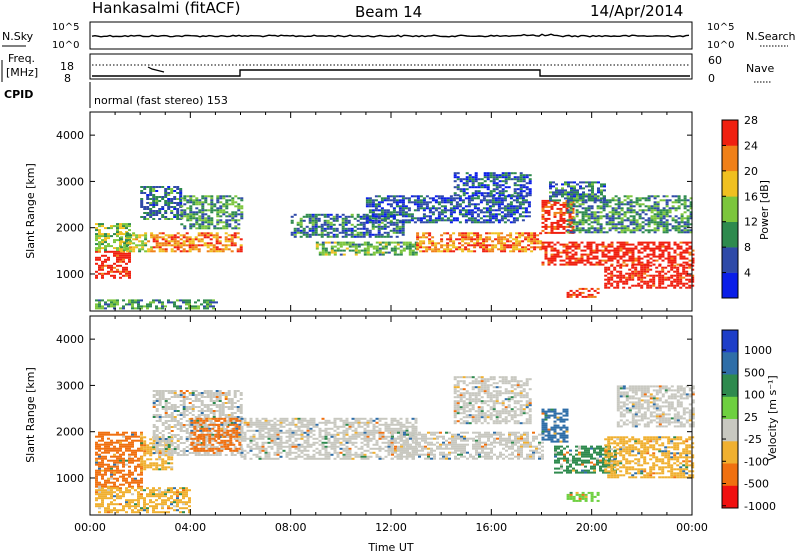 This screenshot has height=554, width=800. What do you see at coordinates (751, 145) in the screenshot?
I see `cb1-tick-5: 24` at bounding box center [751, 145].